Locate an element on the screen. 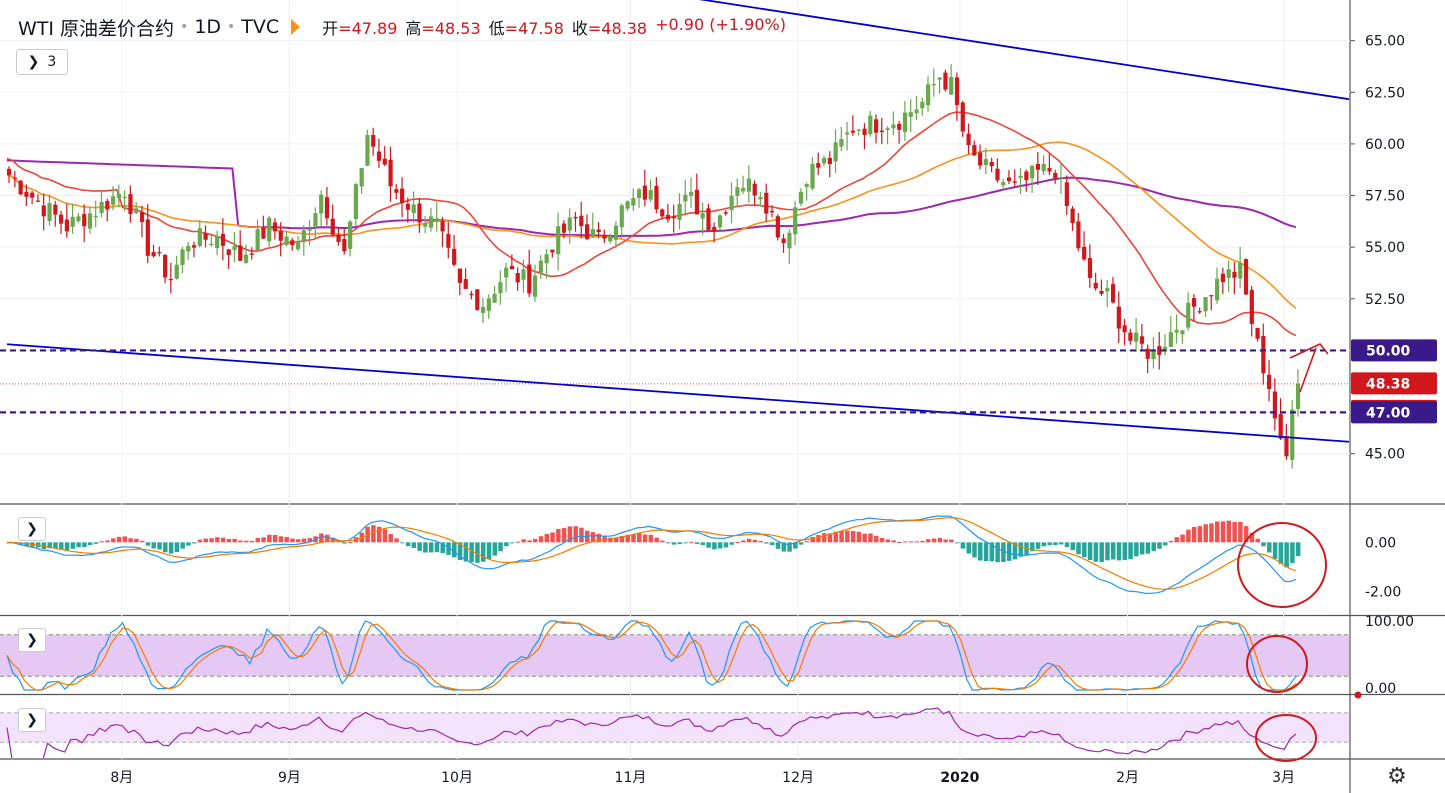  flag-icon is located at coordinates (296, 27).